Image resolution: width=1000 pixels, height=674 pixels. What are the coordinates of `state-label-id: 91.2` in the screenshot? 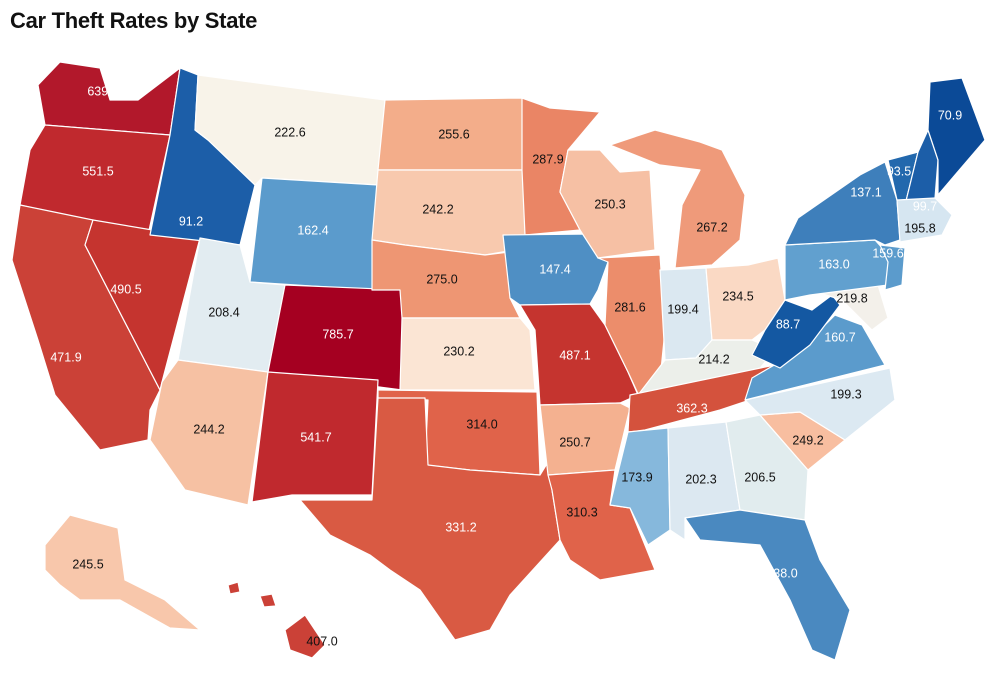 It's located at (191, 221).